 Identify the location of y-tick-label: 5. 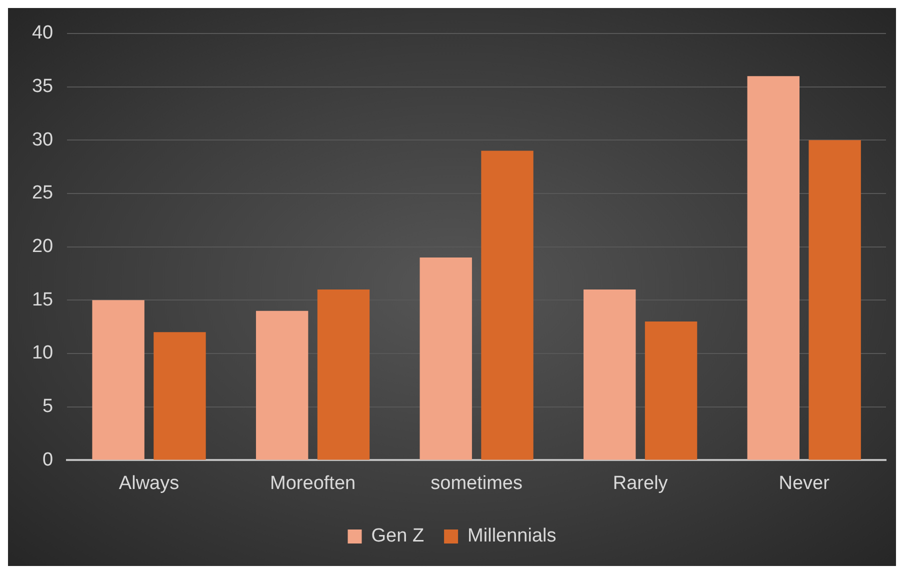
(48, 407).